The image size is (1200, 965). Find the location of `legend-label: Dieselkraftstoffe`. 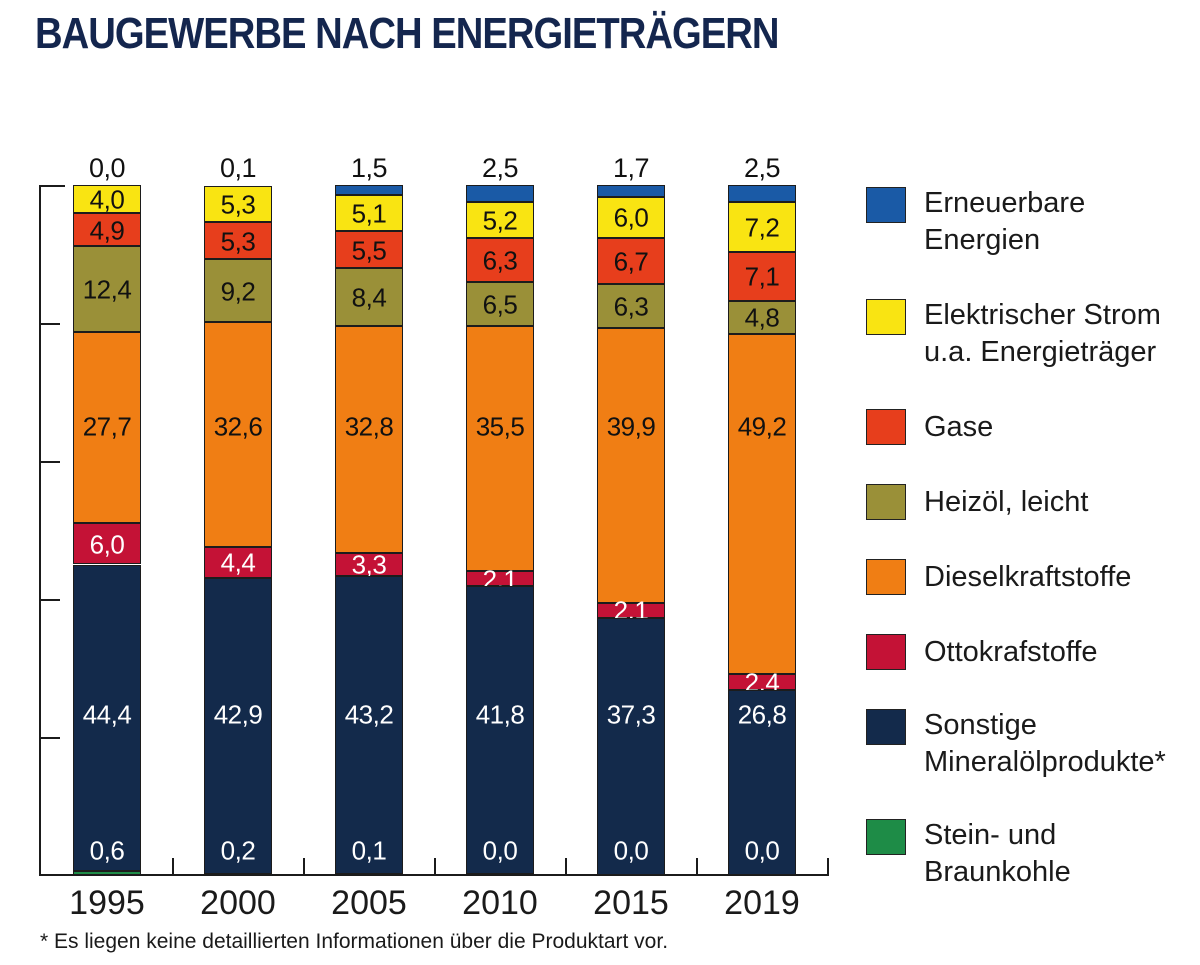

legend-label: Dieselkraftstoffe is located at coordinates (1028, 577).